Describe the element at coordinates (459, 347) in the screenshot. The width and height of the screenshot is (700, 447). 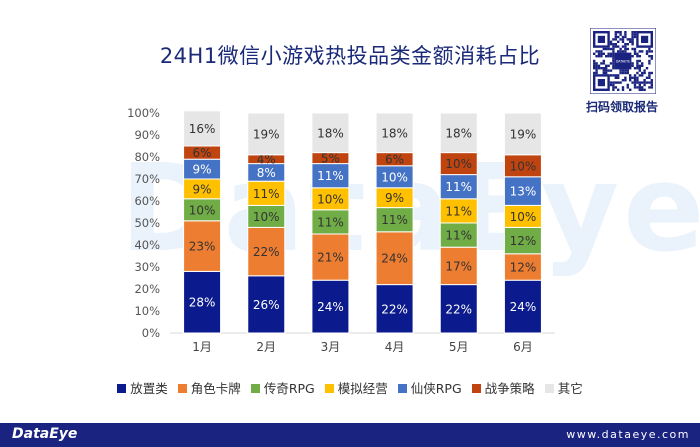
I see `x-tick-label: 5月` at that location.